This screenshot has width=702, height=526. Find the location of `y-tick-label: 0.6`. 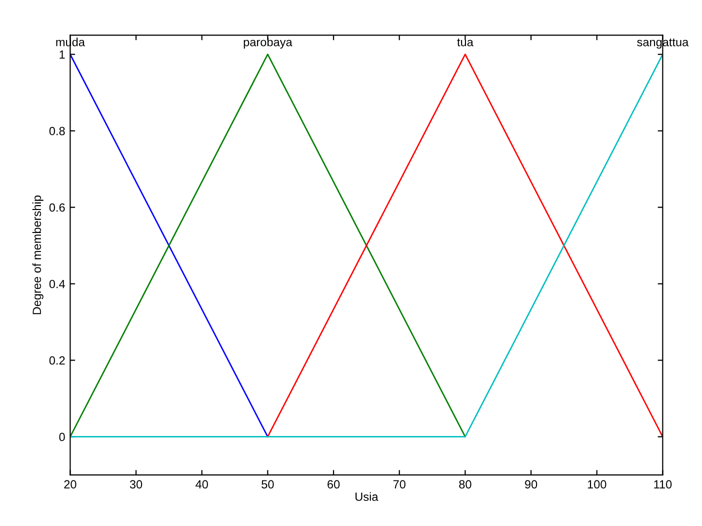

y-tick-label: 0.6 is located at coordinates (57, 207).